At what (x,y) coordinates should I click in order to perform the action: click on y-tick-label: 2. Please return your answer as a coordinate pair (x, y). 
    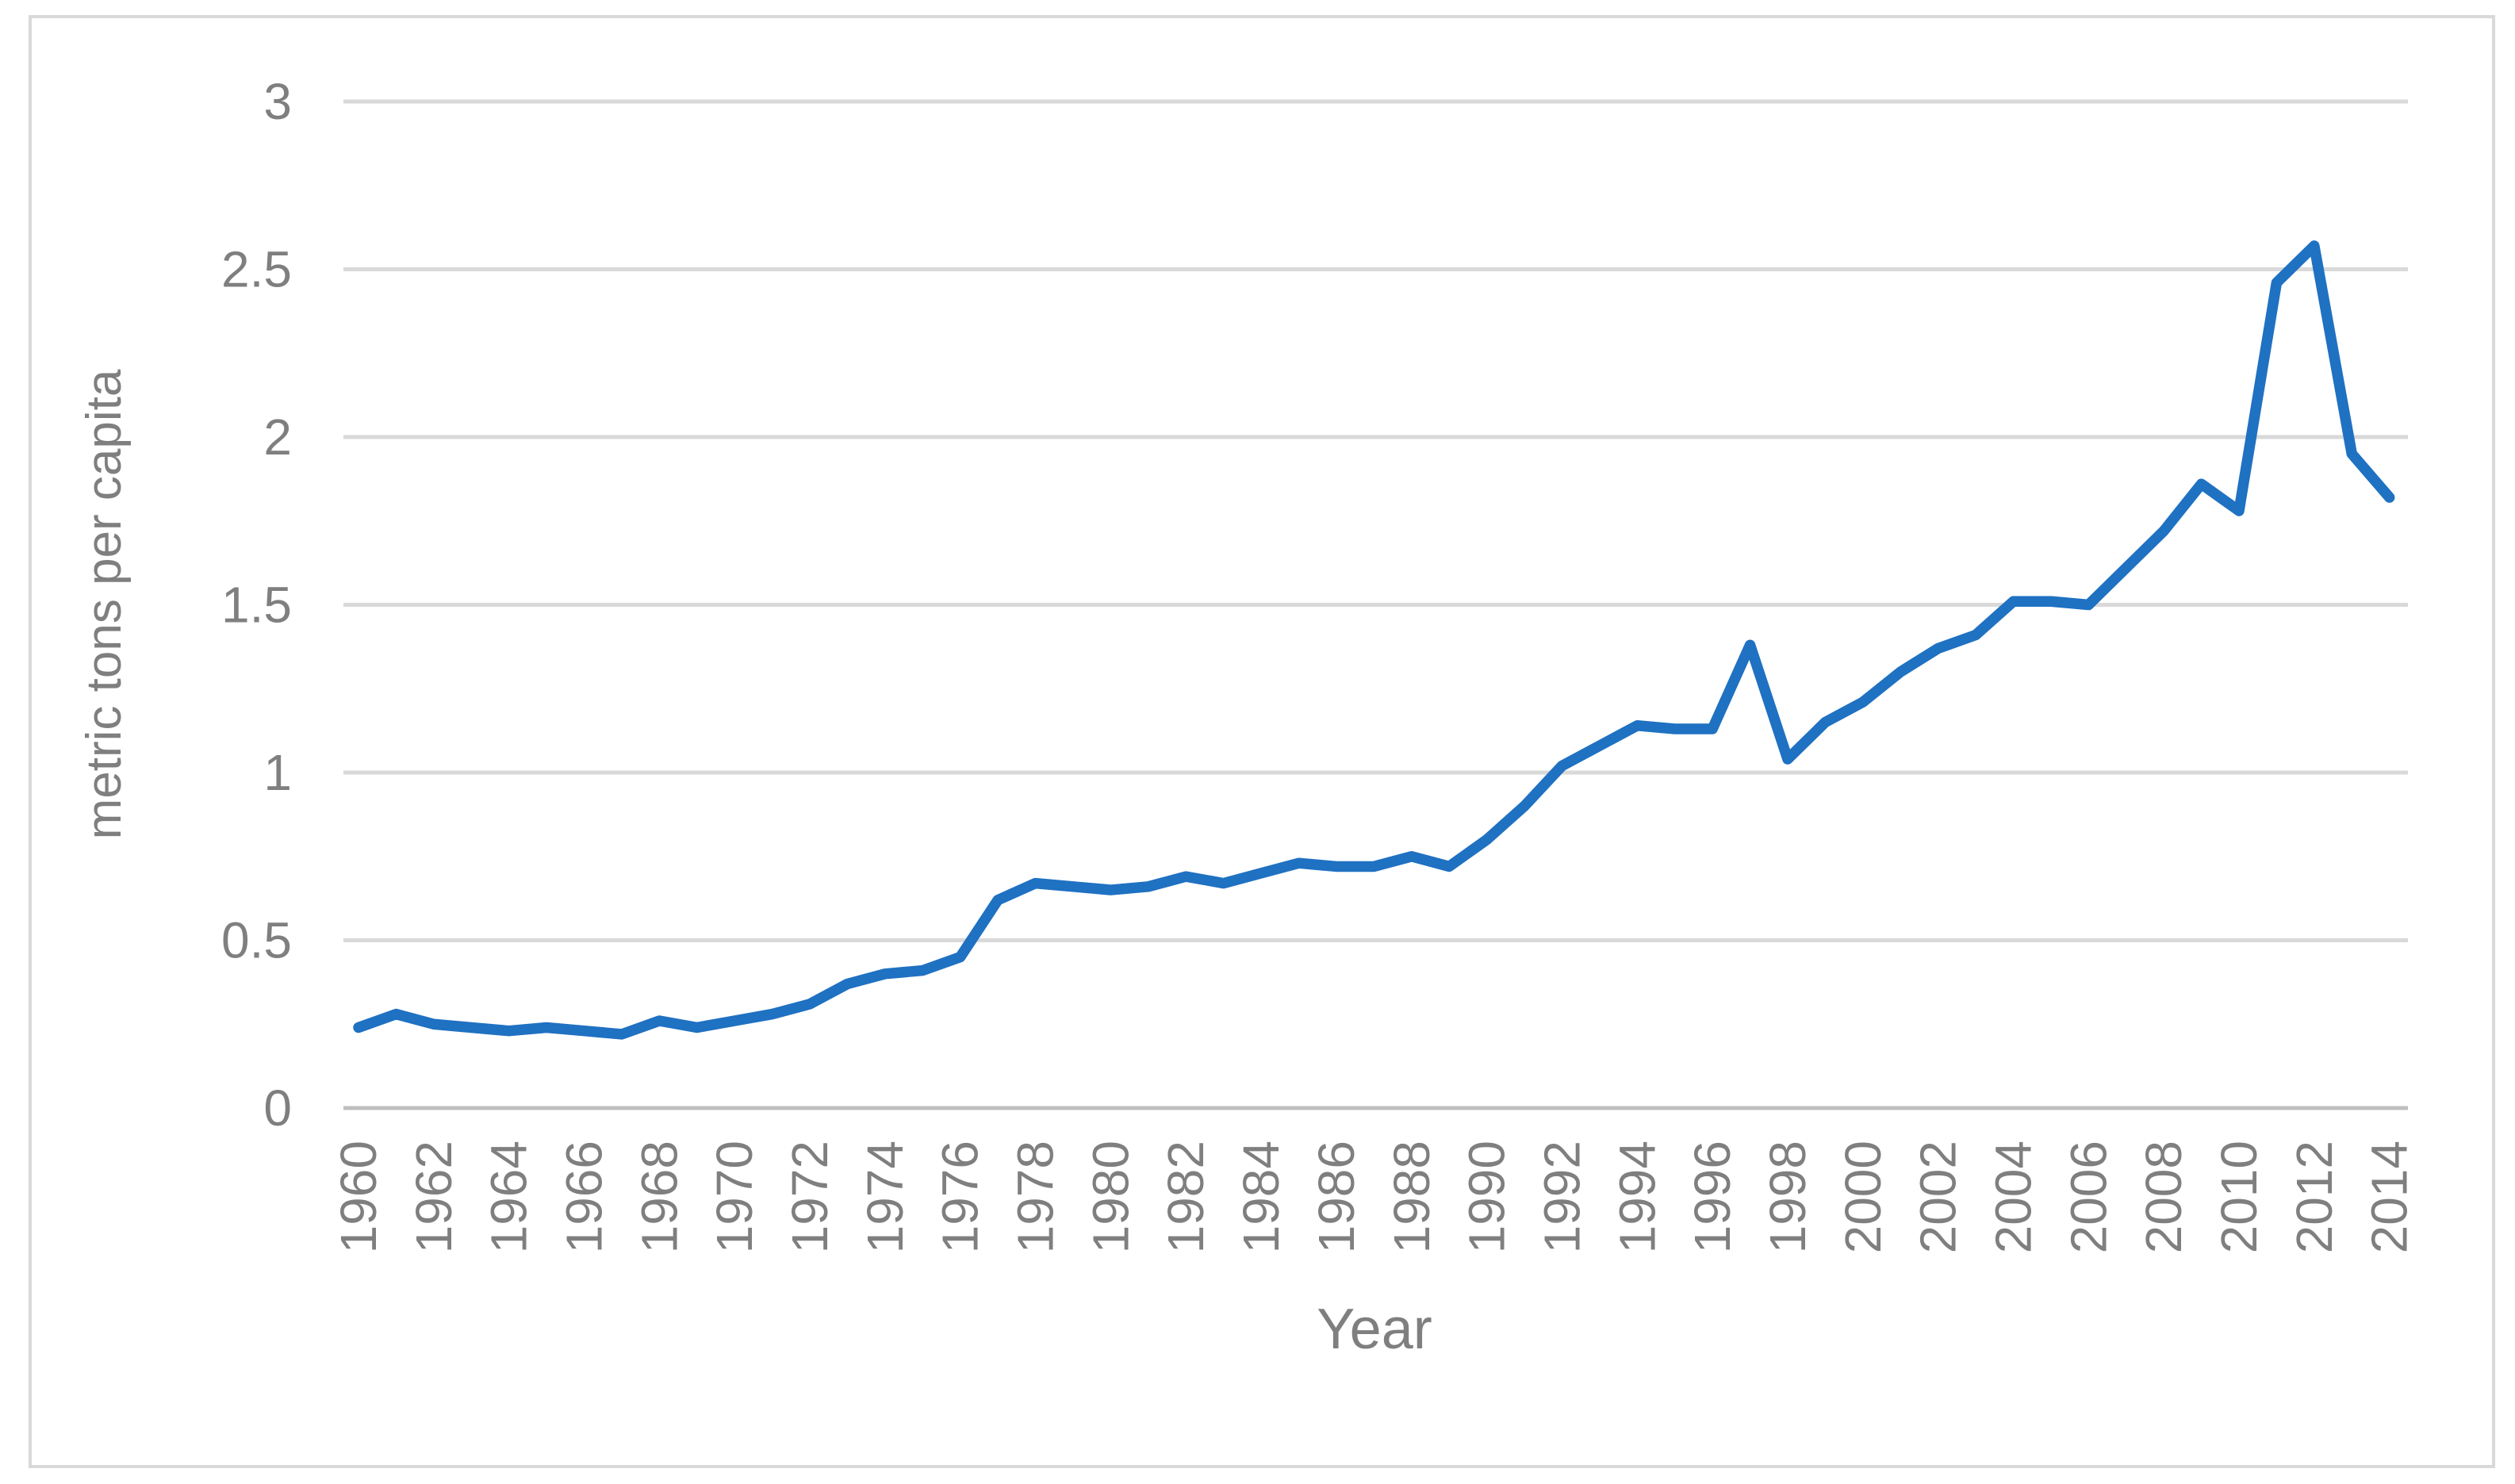
    Looking at the image, I should click on (277, 437).